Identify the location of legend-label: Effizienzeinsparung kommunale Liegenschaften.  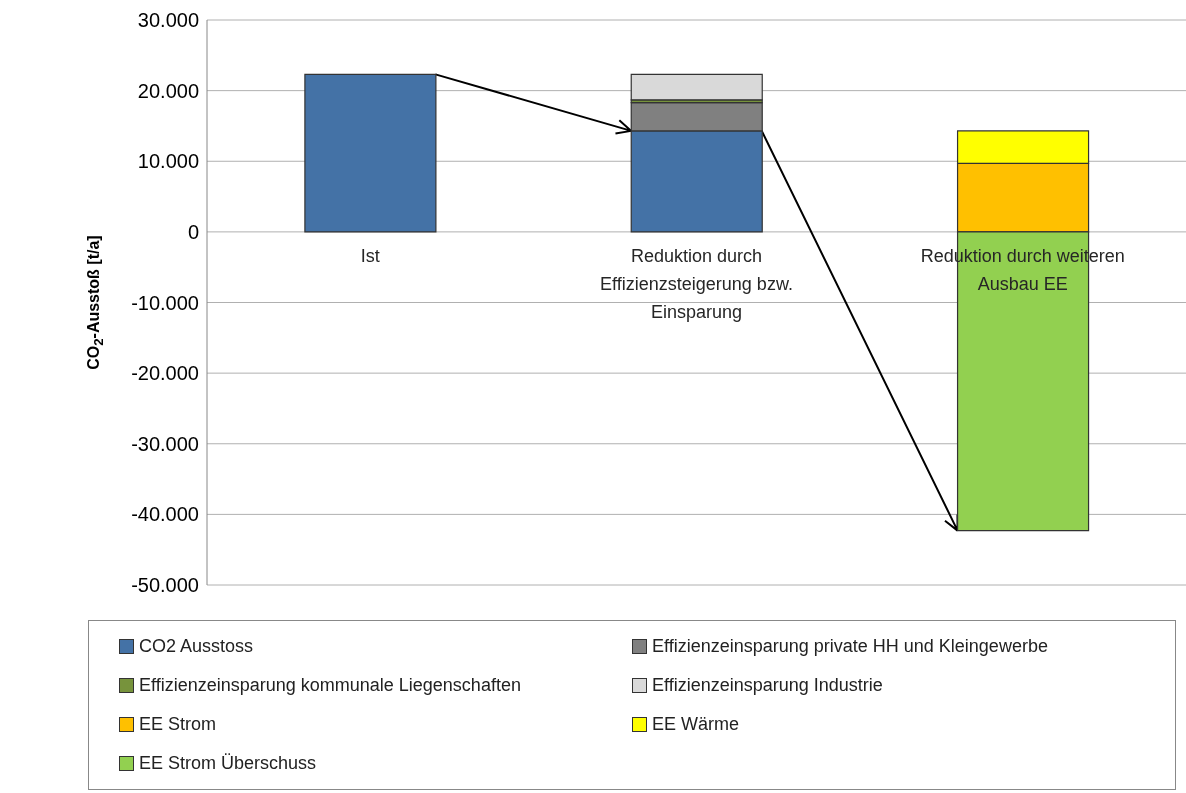
(330, 685).